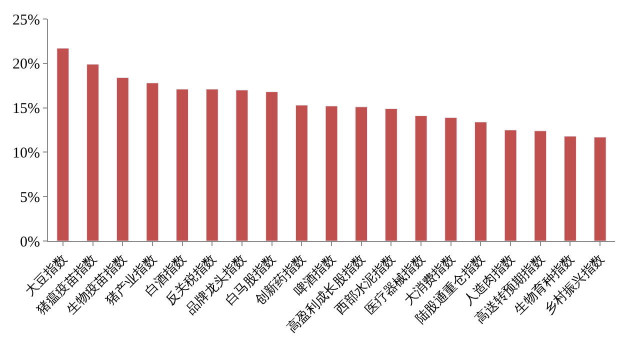  Describe the element at coordinates (30, 242) in the screenshot. I see `y-tick-label: 0%` at that location.